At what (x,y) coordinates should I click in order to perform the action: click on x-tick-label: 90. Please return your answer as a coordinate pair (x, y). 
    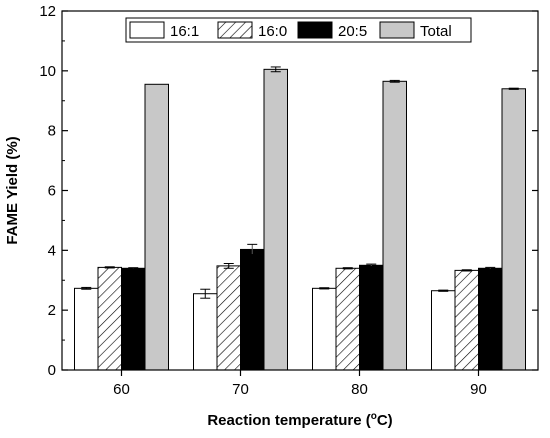
    Looking at the image, I should click on (478, 389).